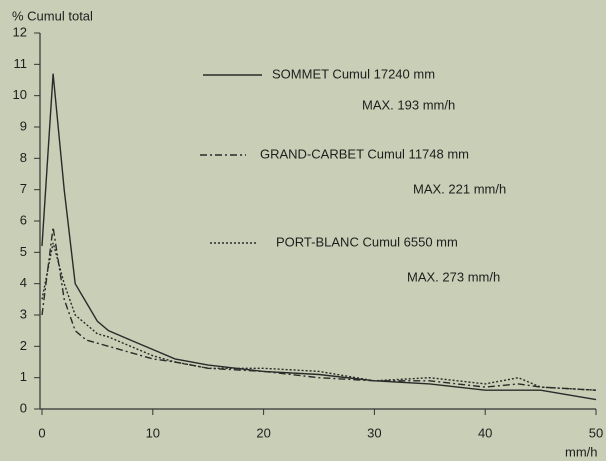 This screenshot has height=461, width=606. What do you see at coordinates (23, 188) in the screenshot?
I see `y-tick-label: 7` at bounding box center [23, 188].